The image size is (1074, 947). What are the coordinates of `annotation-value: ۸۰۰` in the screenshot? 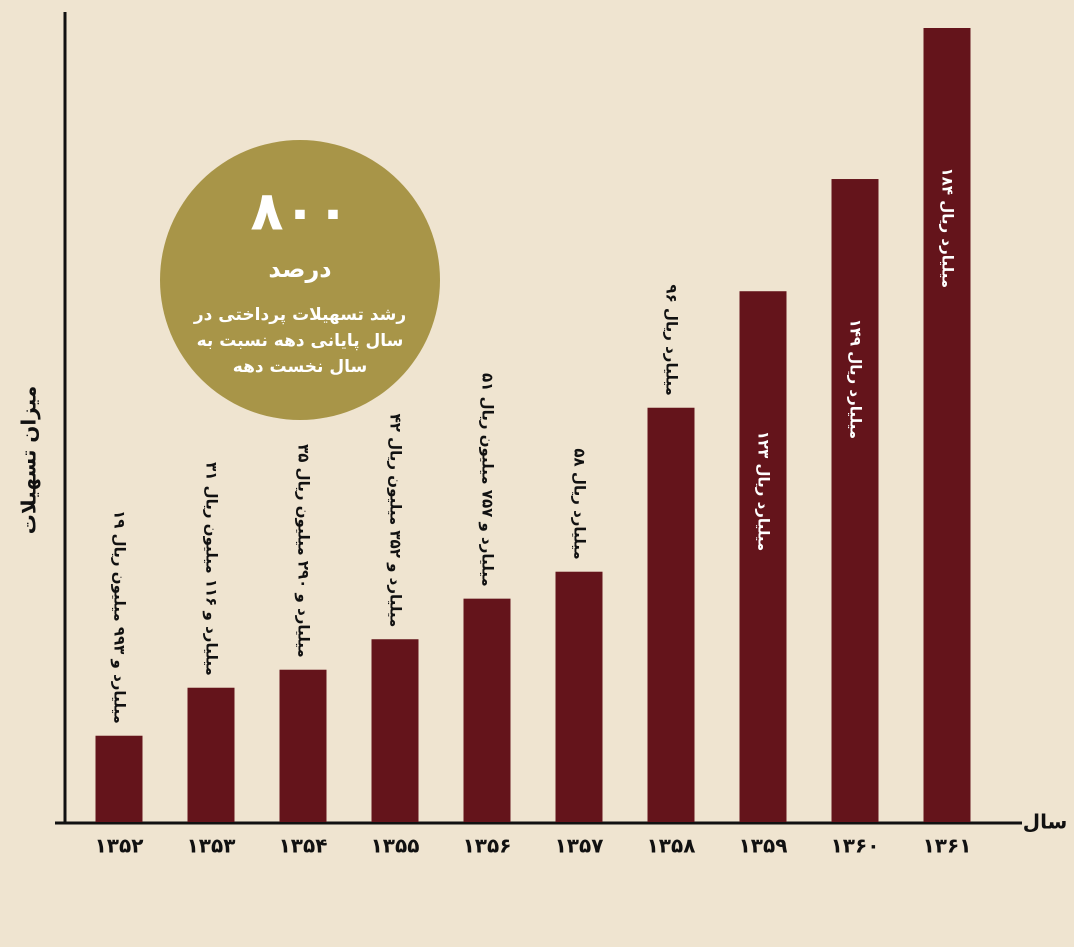 It's located at (300, 211).